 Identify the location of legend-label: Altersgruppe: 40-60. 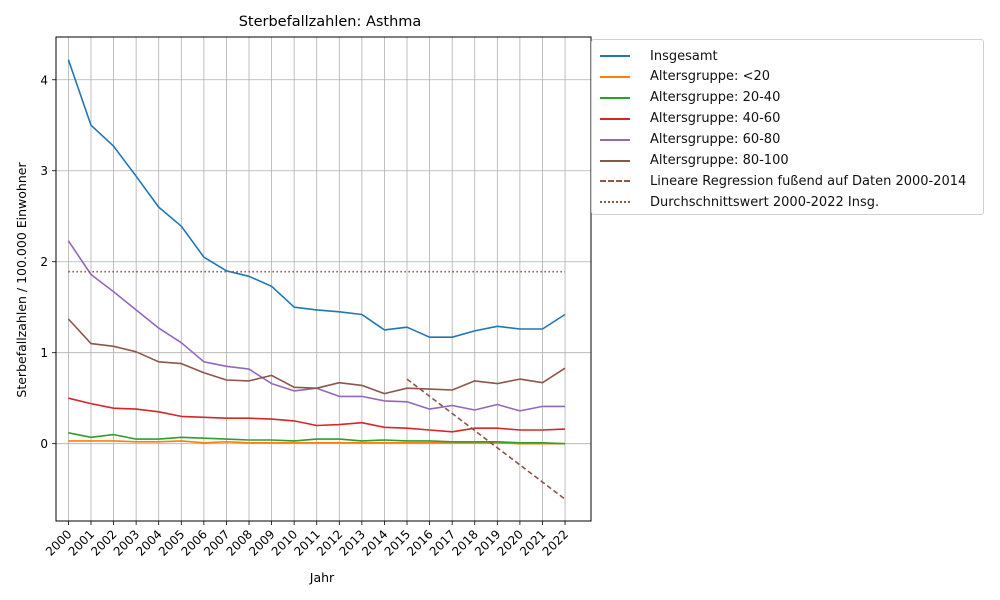
(715, 119).